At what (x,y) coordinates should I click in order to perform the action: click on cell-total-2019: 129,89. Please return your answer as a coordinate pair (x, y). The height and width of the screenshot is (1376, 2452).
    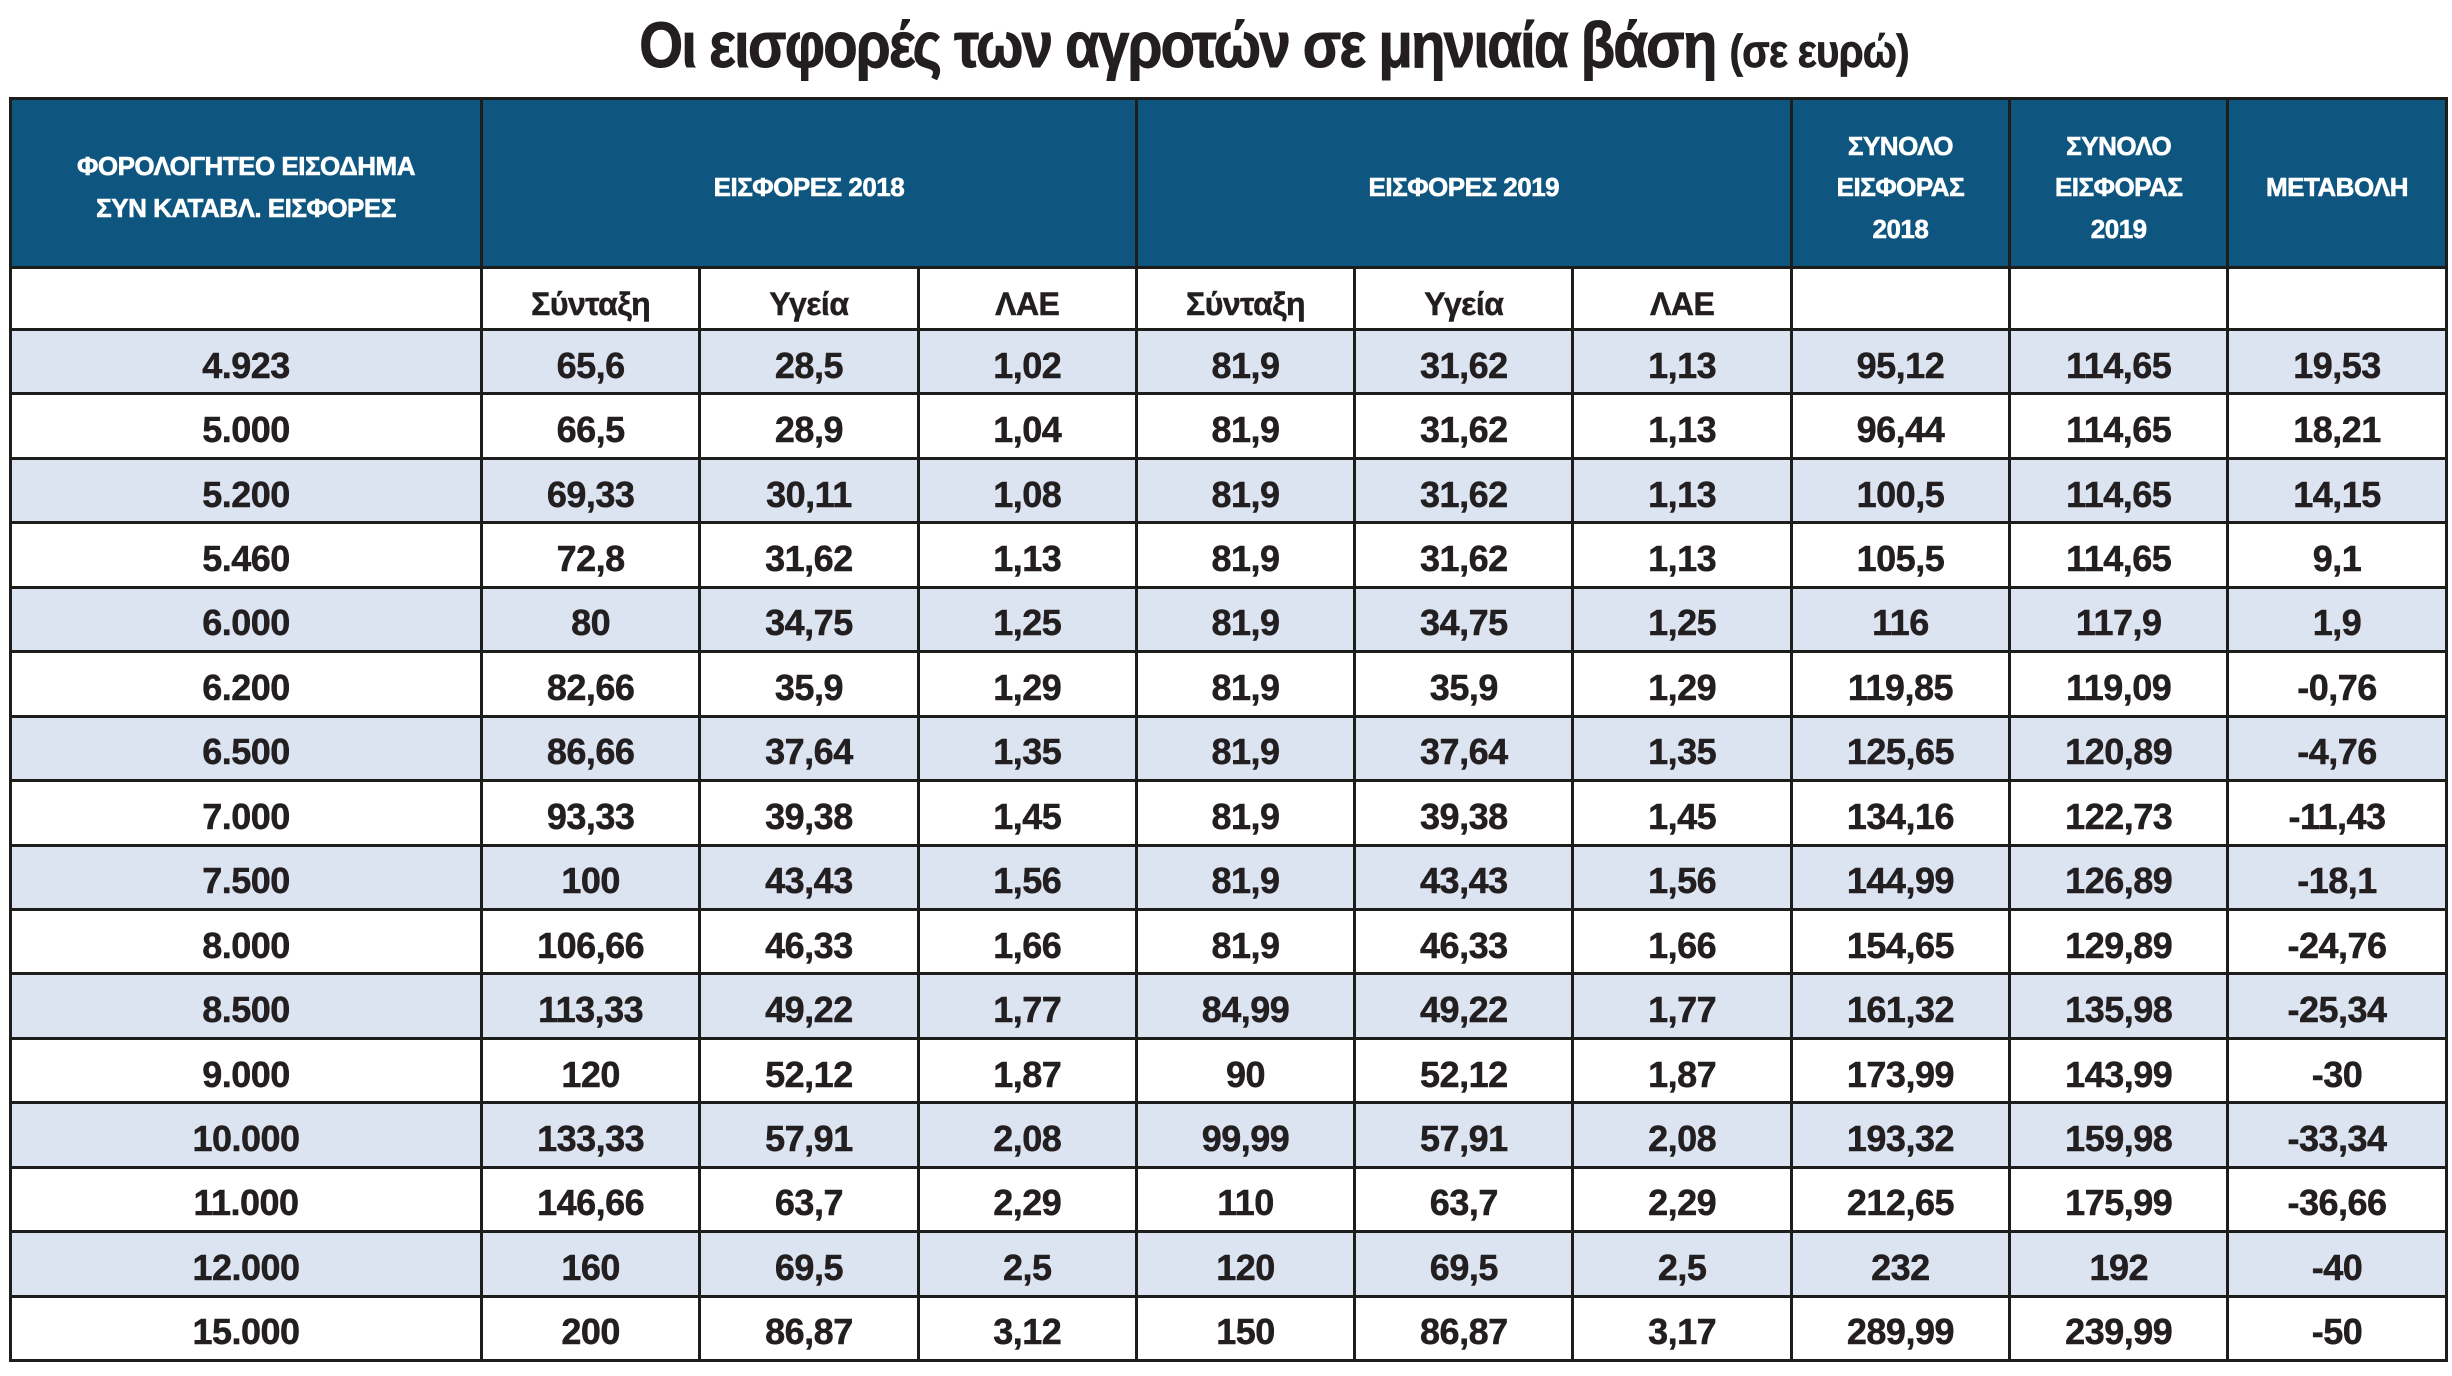
    Looking at the image, I should click on (2119, 941).